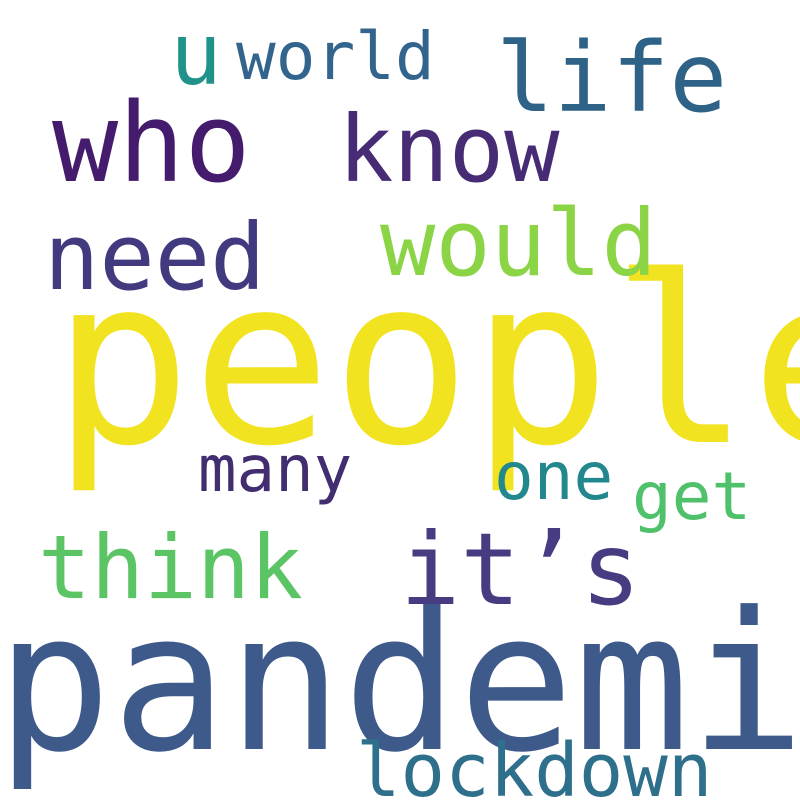 This screenshot has width=800, height=800. Describe the element at coordinates (196, 55) in the screenshot. I see `word-u: u` at that location.